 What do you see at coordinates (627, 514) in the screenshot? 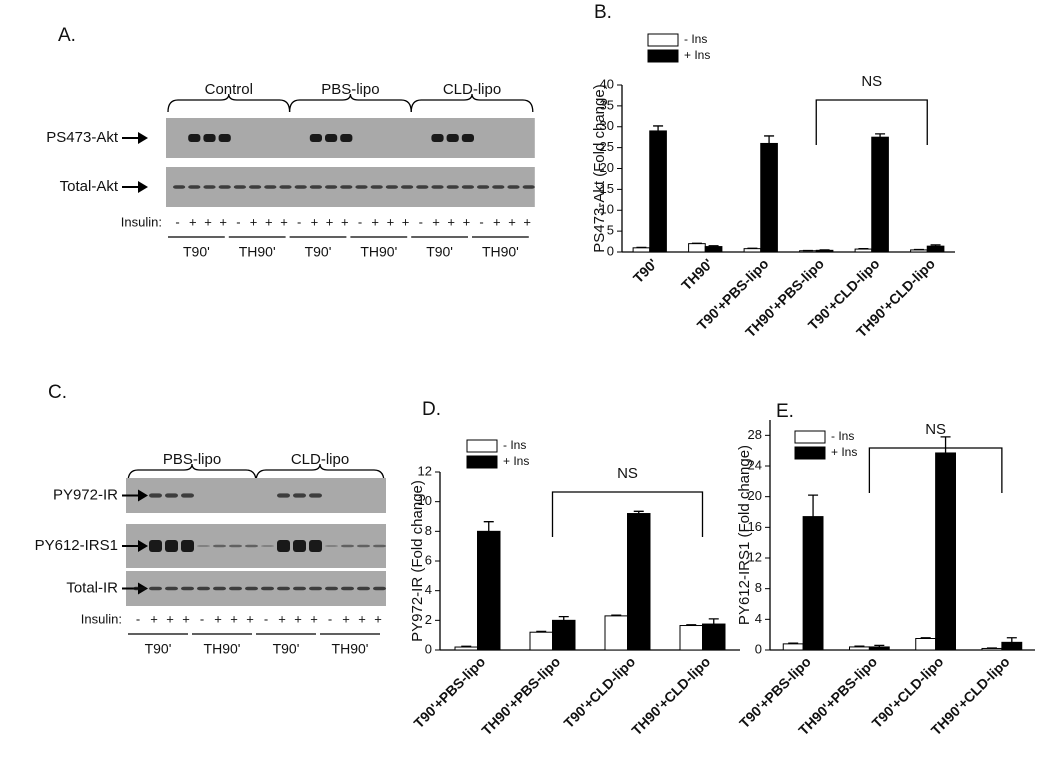
I see `ns-bracket` at bounding box center [627, 514].